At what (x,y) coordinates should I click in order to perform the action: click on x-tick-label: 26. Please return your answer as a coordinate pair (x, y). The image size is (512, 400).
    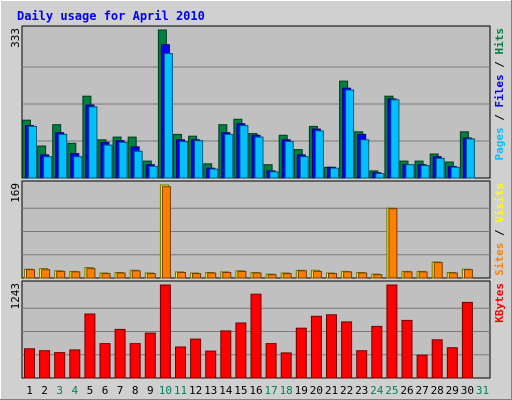
    Looking at the image, I should click on (406, 390).